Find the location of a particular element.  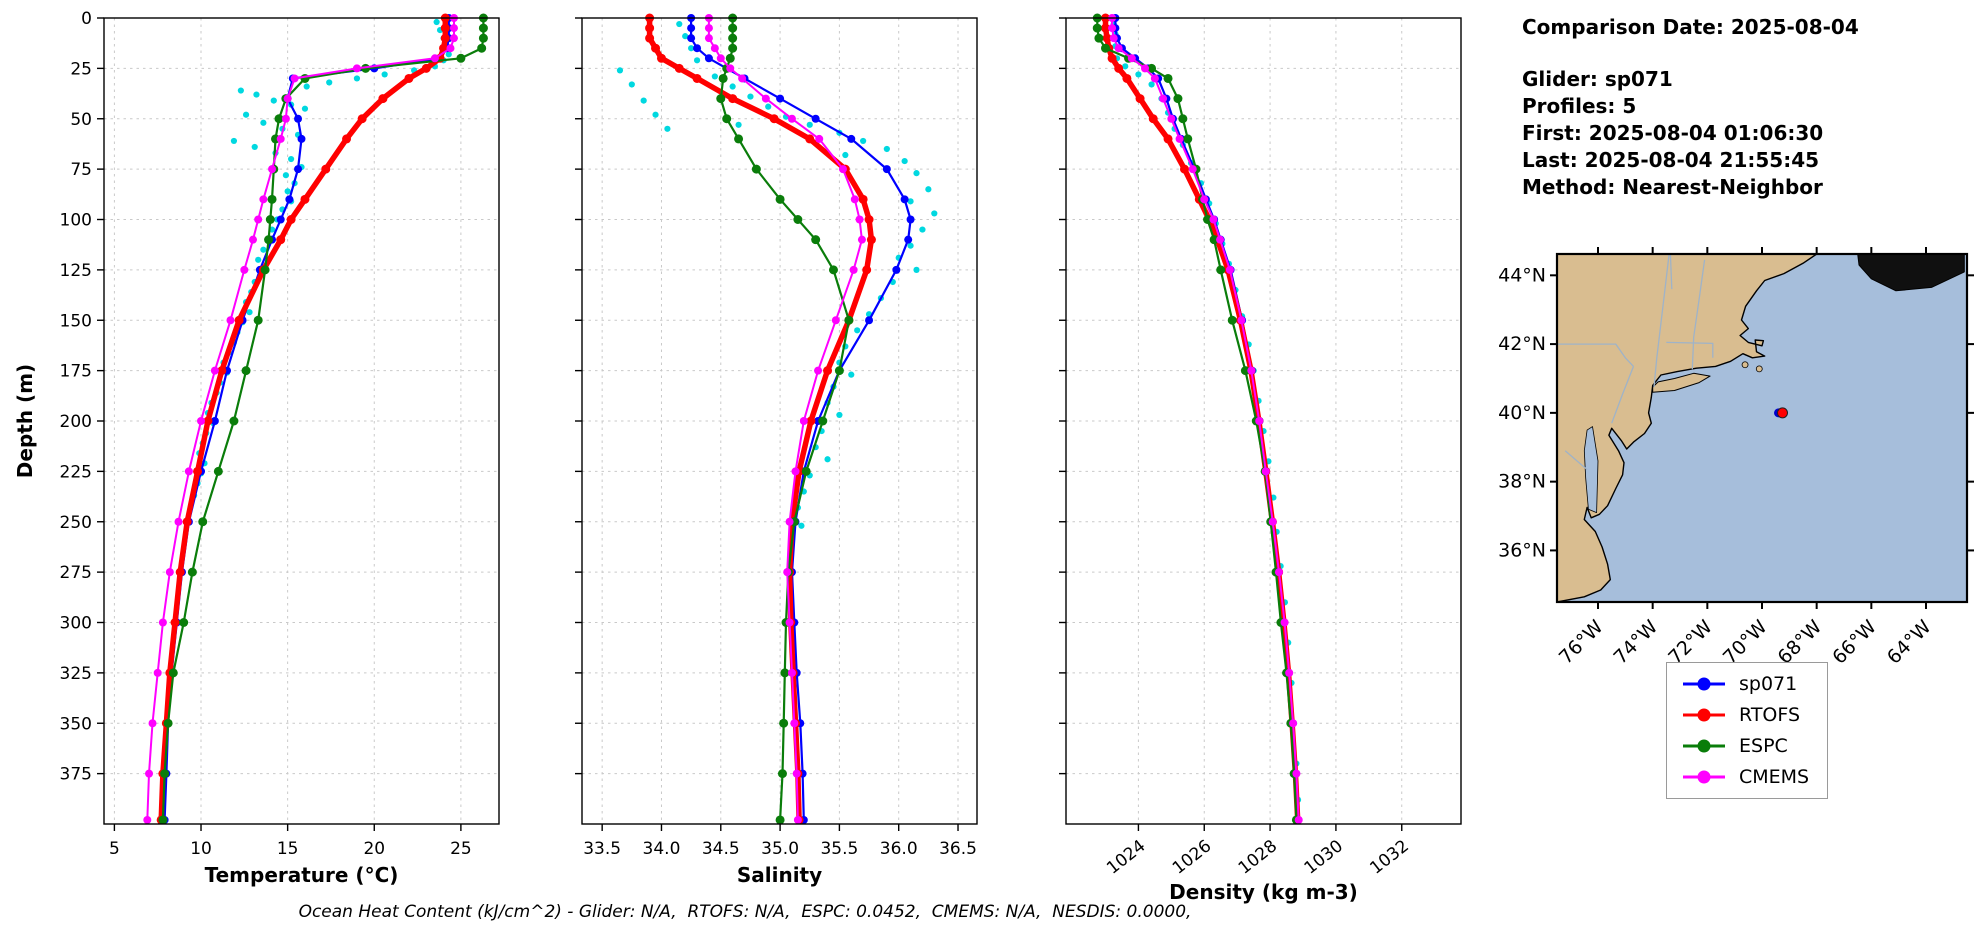

svg-text: 125 is located at coordinates (76, 271).